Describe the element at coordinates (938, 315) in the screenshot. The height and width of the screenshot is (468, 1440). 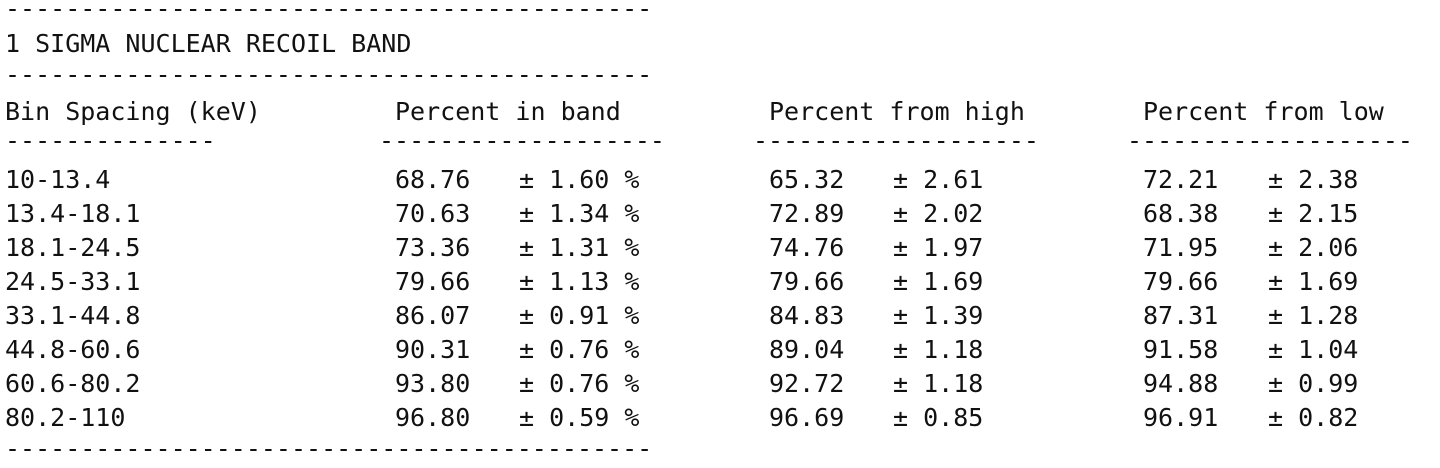
I see `cell-from-high-error: ± 1.39` at that location.